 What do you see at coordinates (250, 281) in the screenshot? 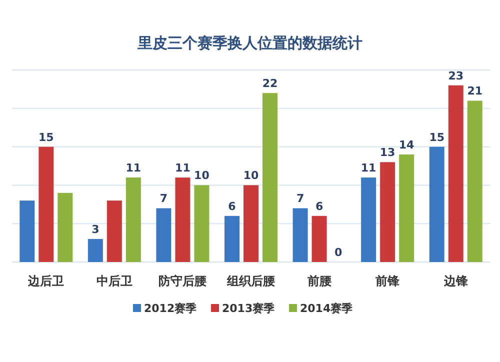
I see `x-tick-label: 组织后腰` at bounding box center [250, 281].